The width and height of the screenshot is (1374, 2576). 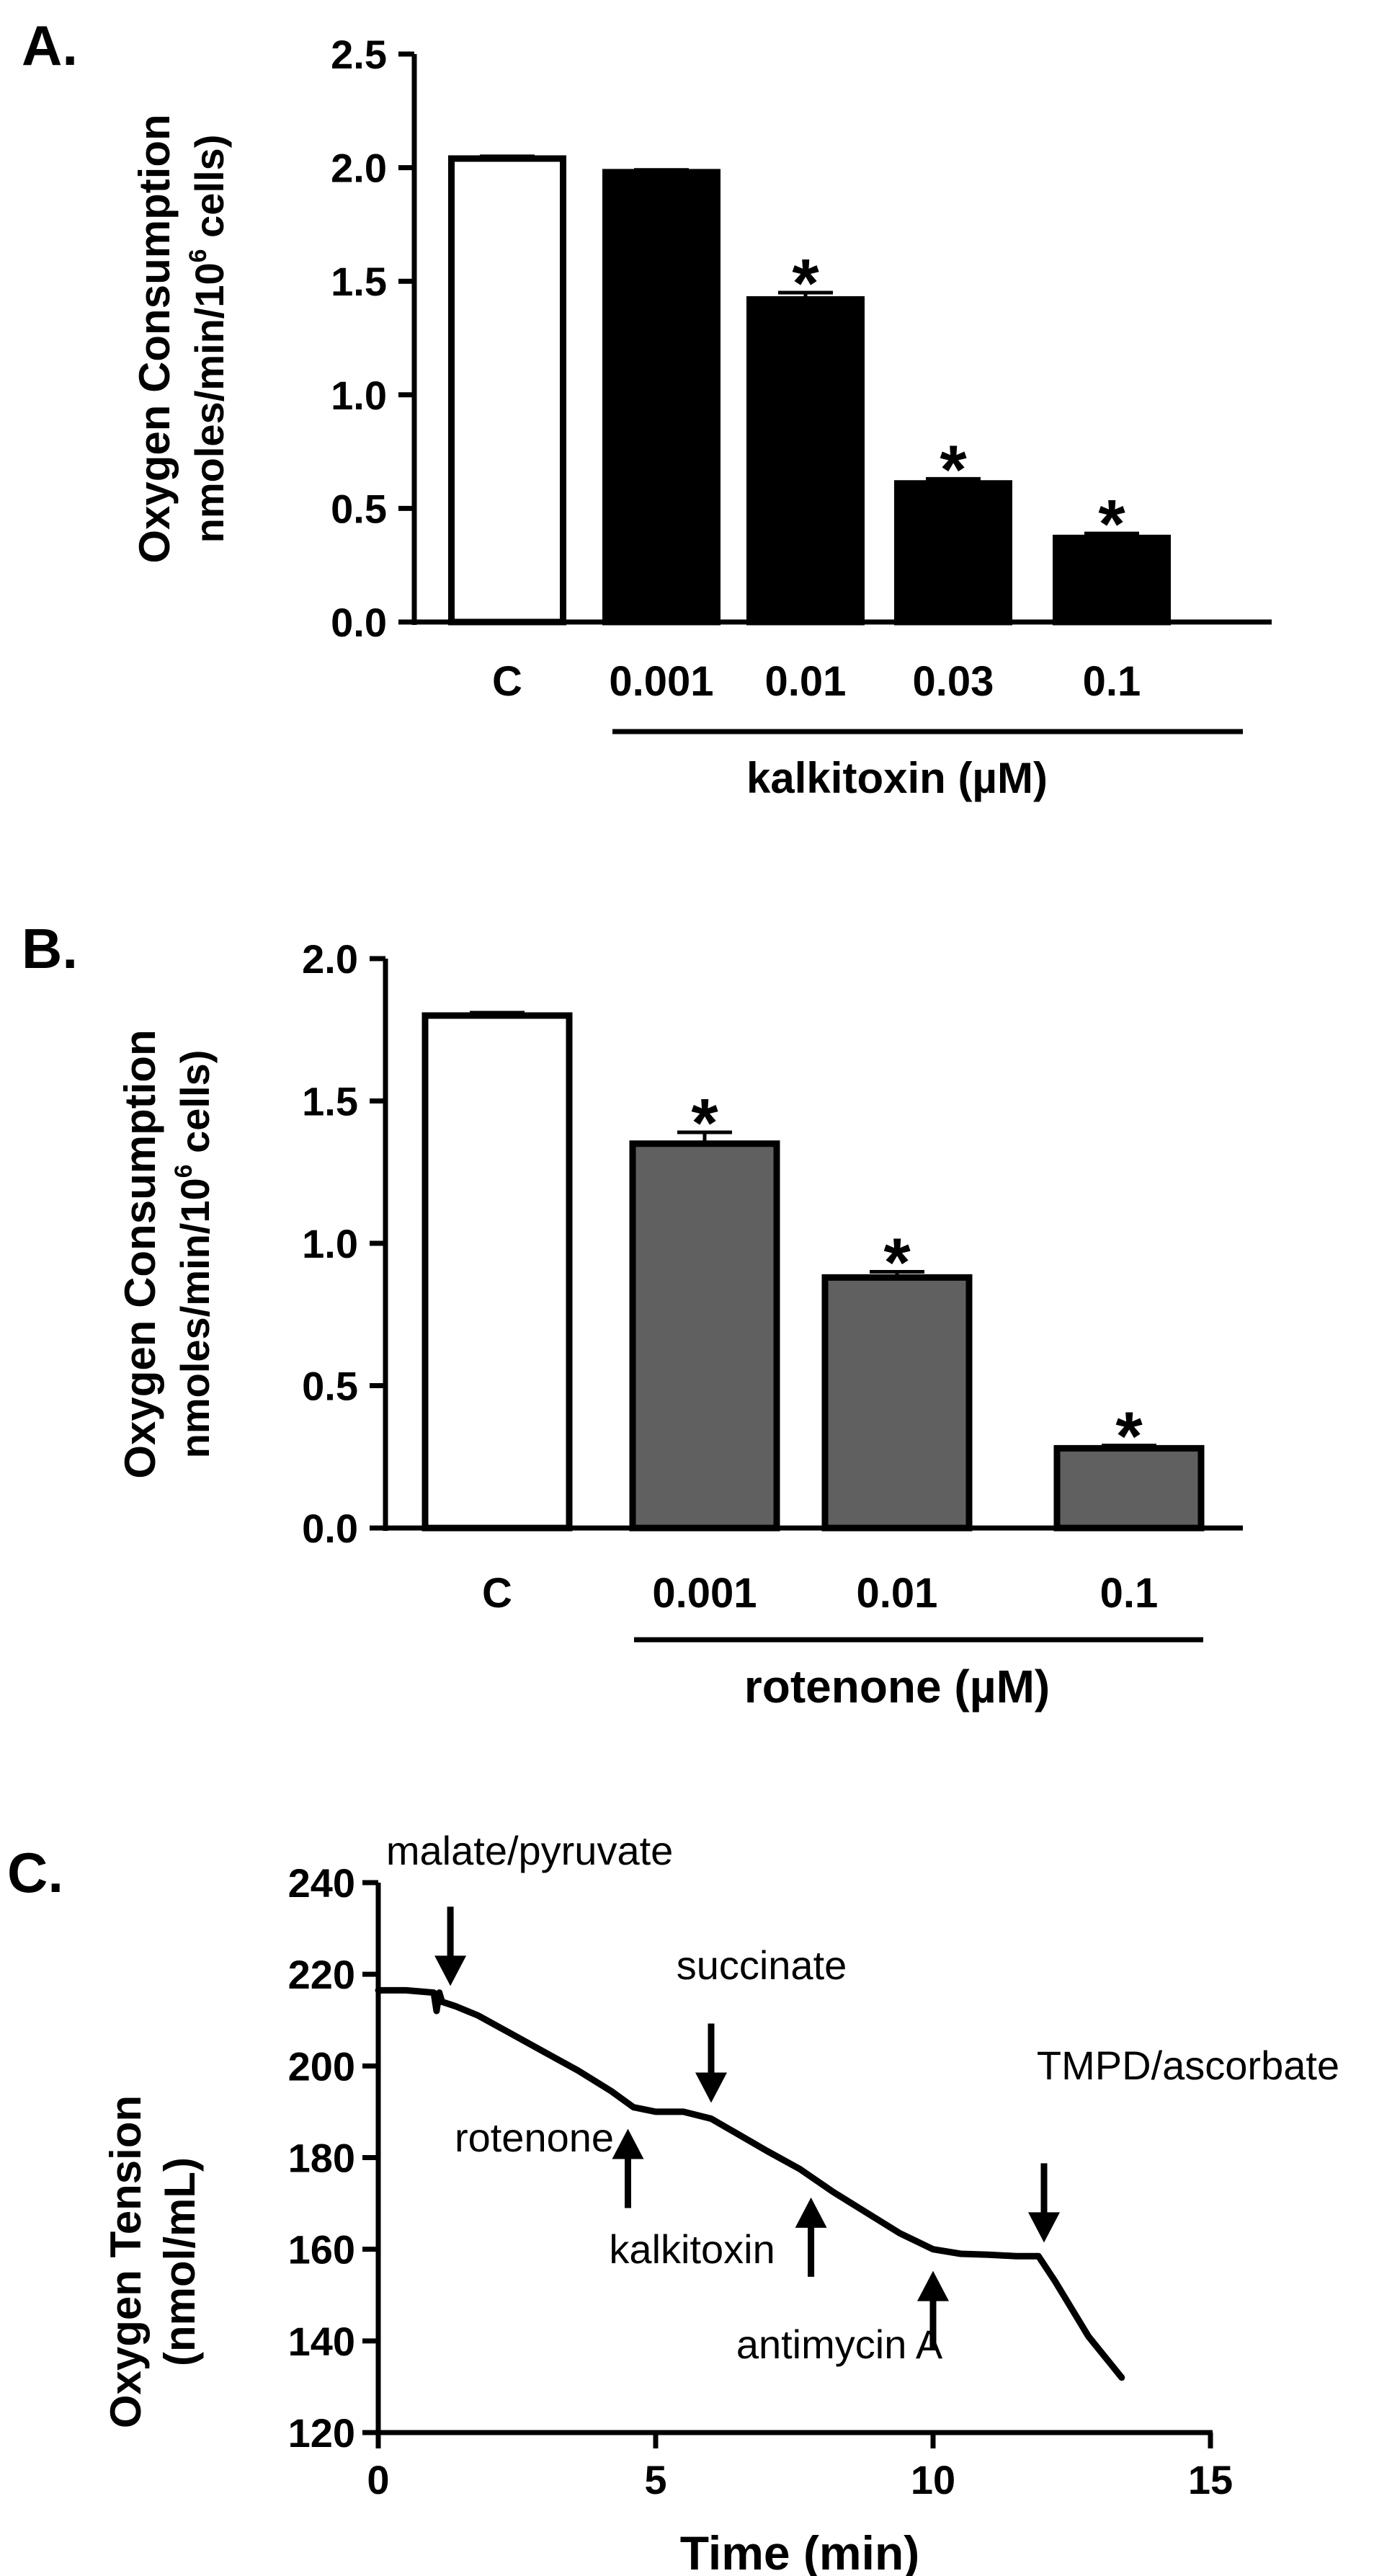 What do you see at coordinates (330, 1386) in the screenshot?
I see `panel-b-ytick-label: 0.5` at bounding box center [330, 1386].